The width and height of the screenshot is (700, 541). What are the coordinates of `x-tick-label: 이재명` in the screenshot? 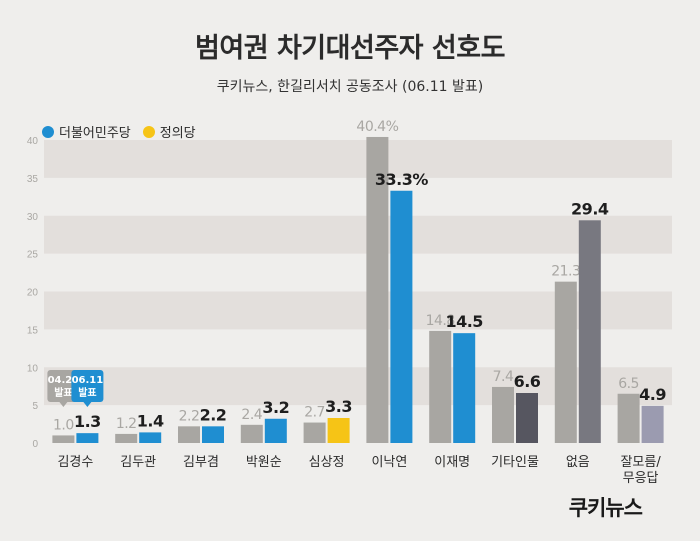 It's located at (452, 462).